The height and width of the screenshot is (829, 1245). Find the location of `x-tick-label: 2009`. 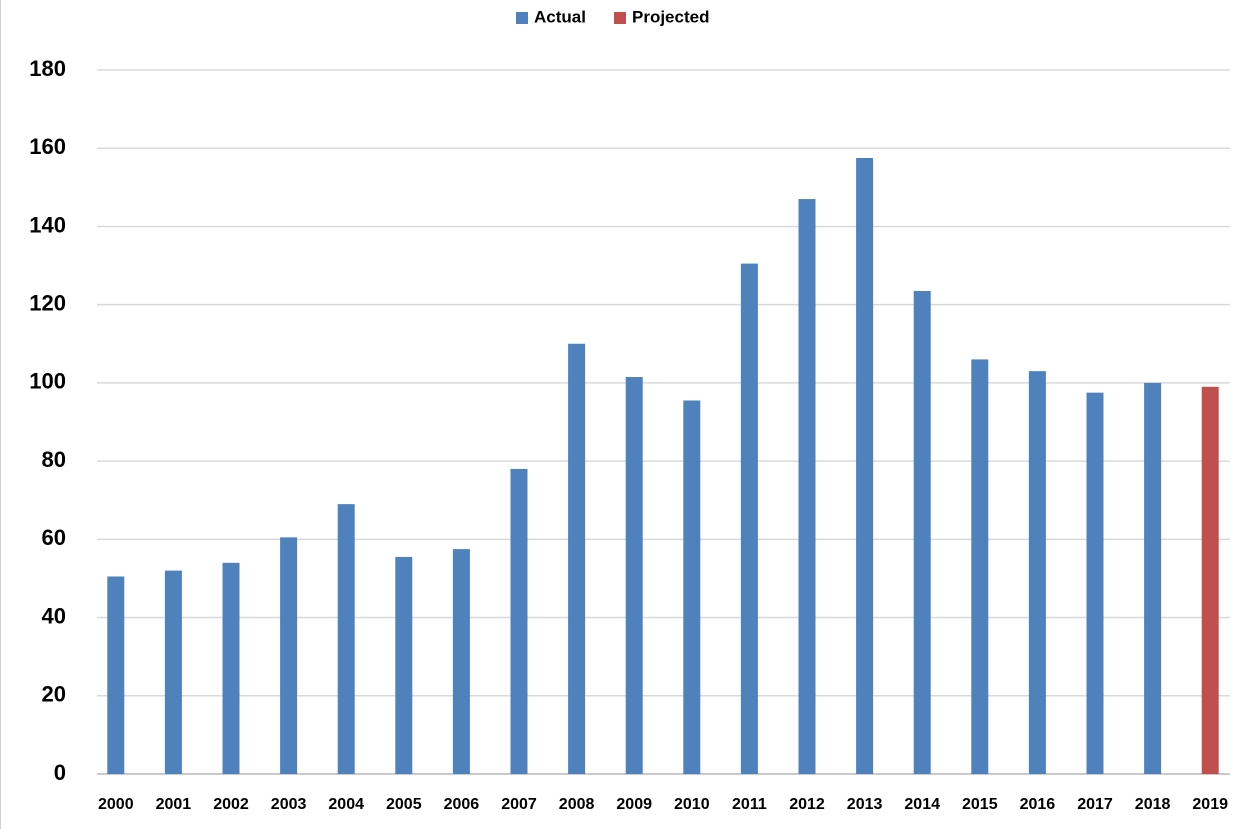

x-tick-label: 2009 is located at coordinates (634, 804).